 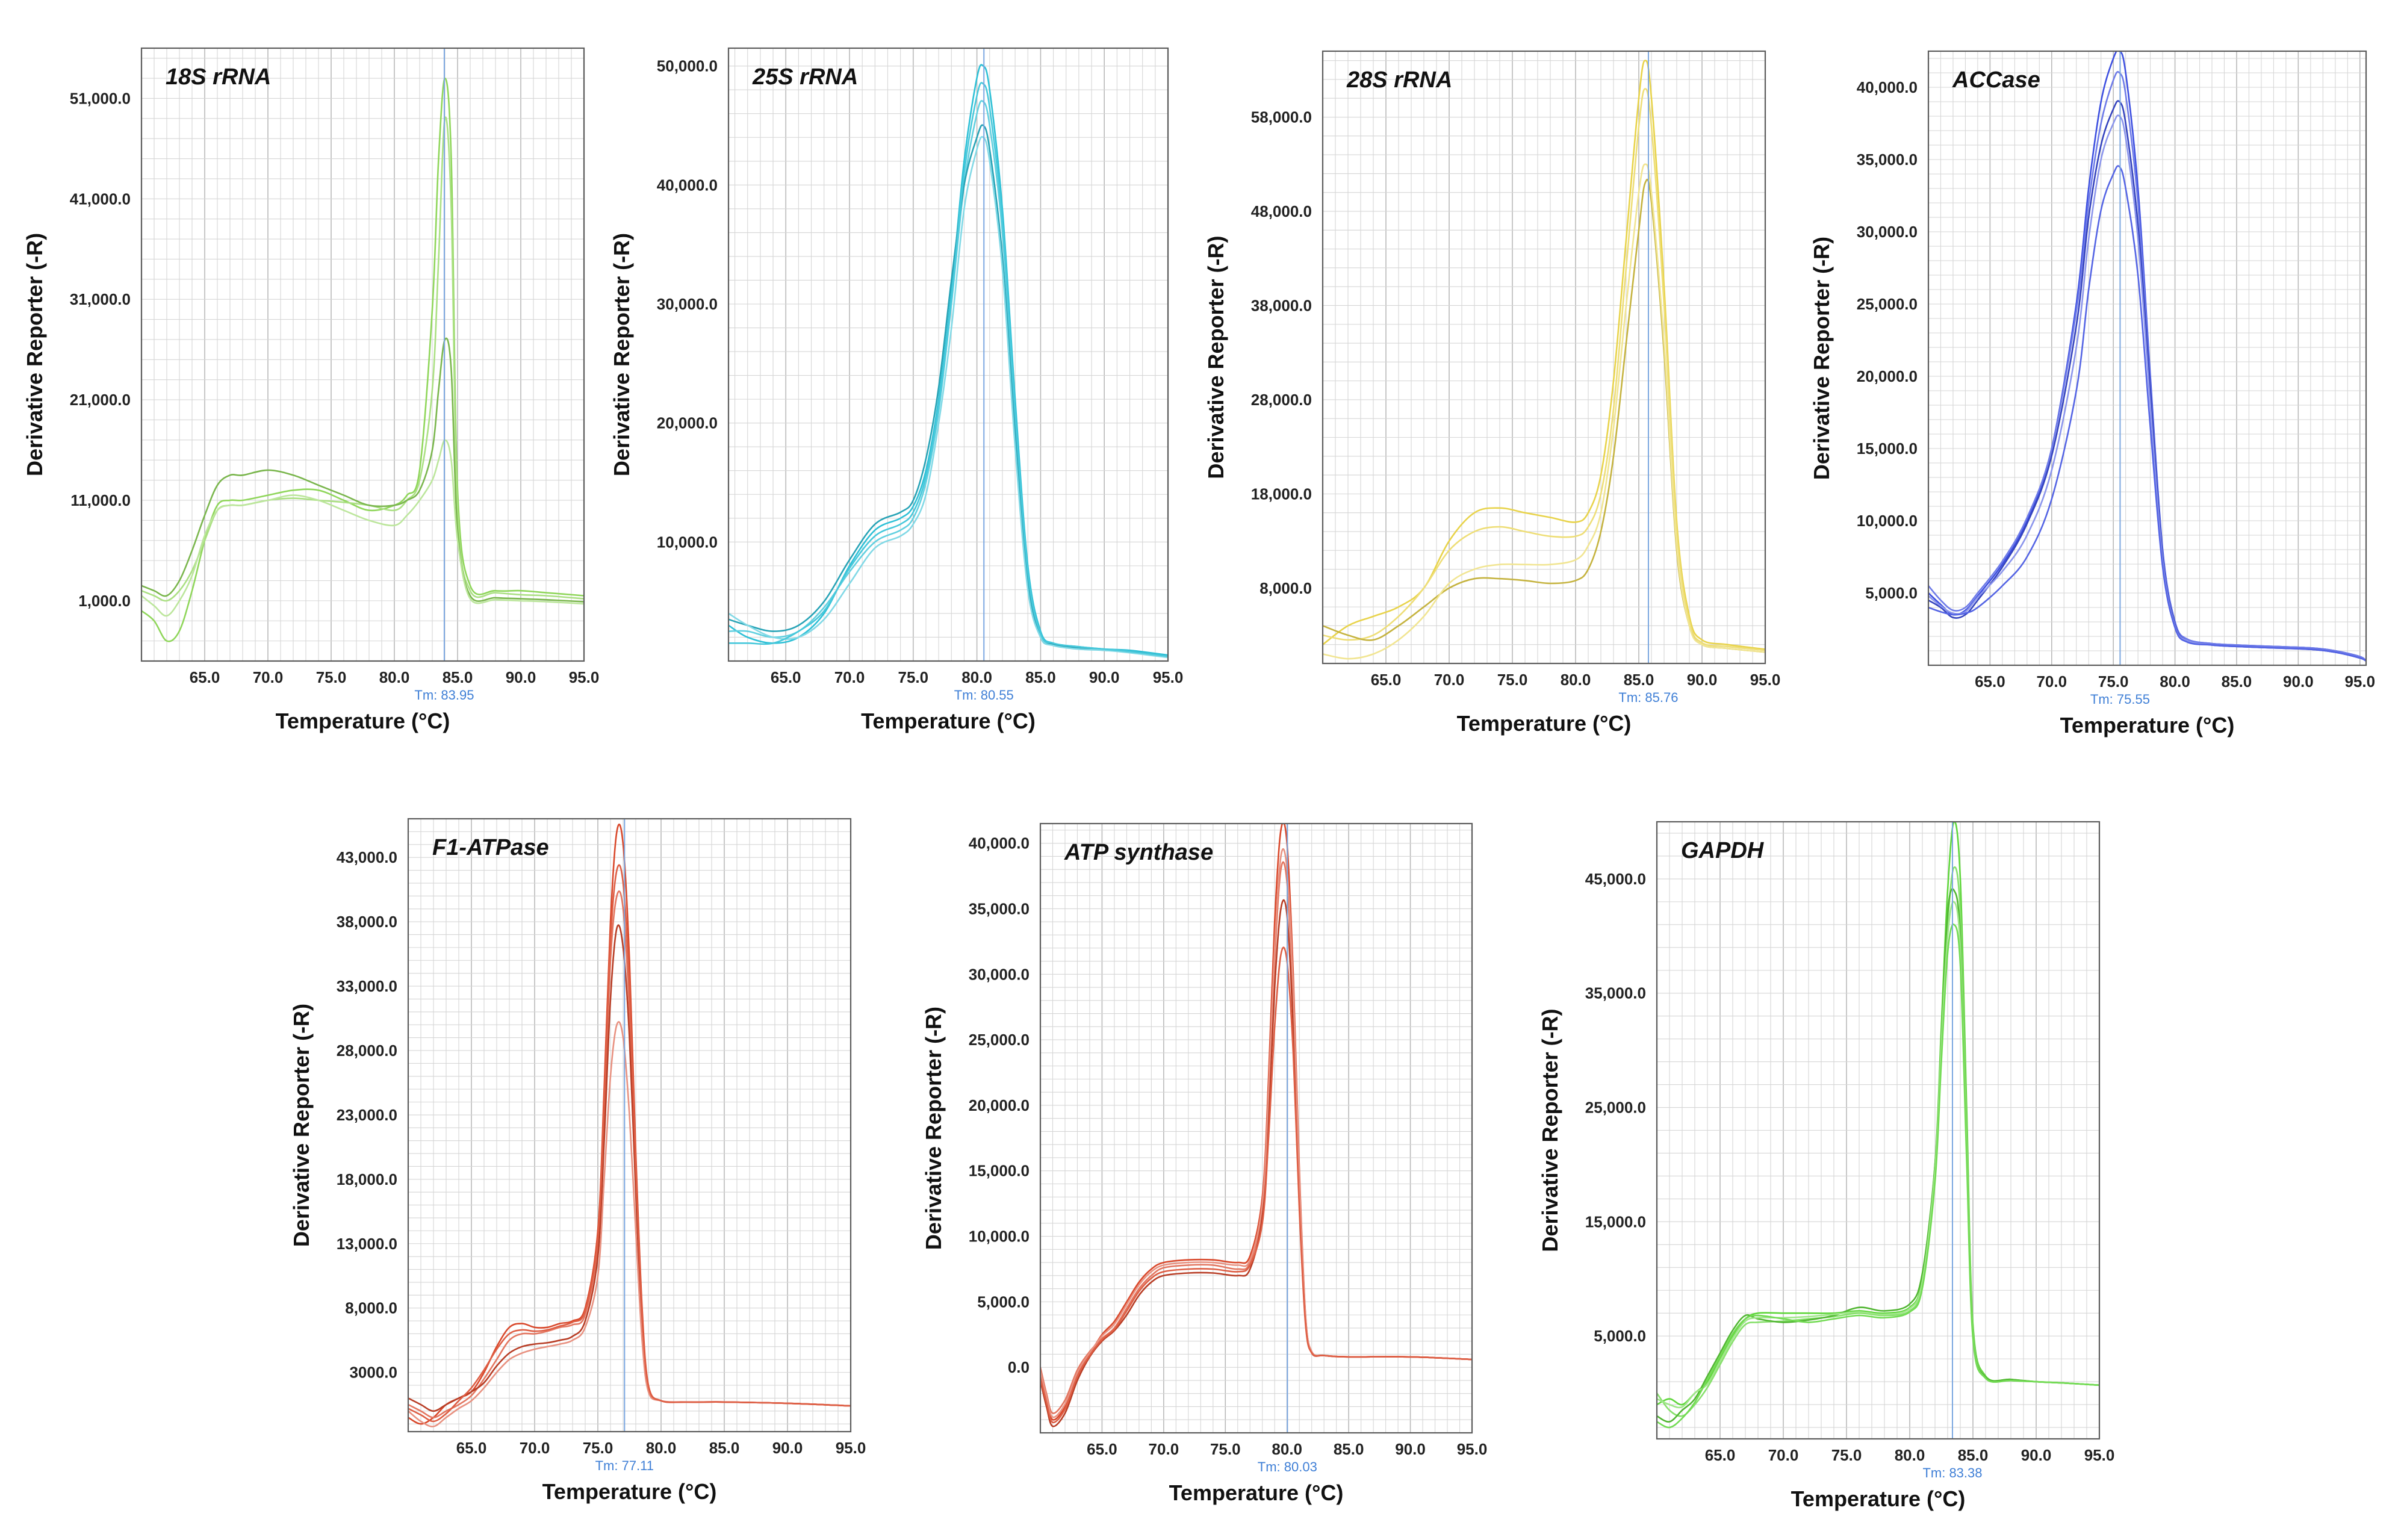 I want to click on y-tick-label: 23,000.0, so click(x=367, y=1115).